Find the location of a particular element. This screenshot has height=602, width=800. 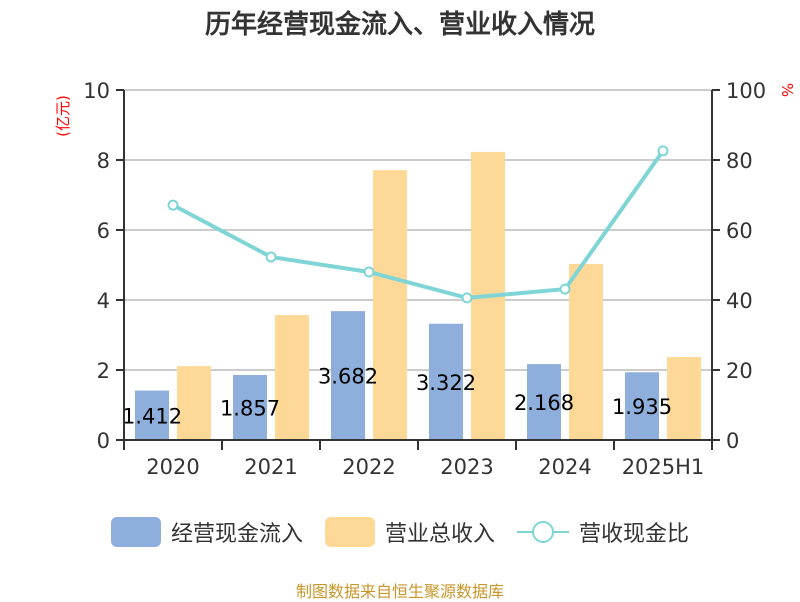

bar-value-label: 1.412 is located at coordinates (152, 416).